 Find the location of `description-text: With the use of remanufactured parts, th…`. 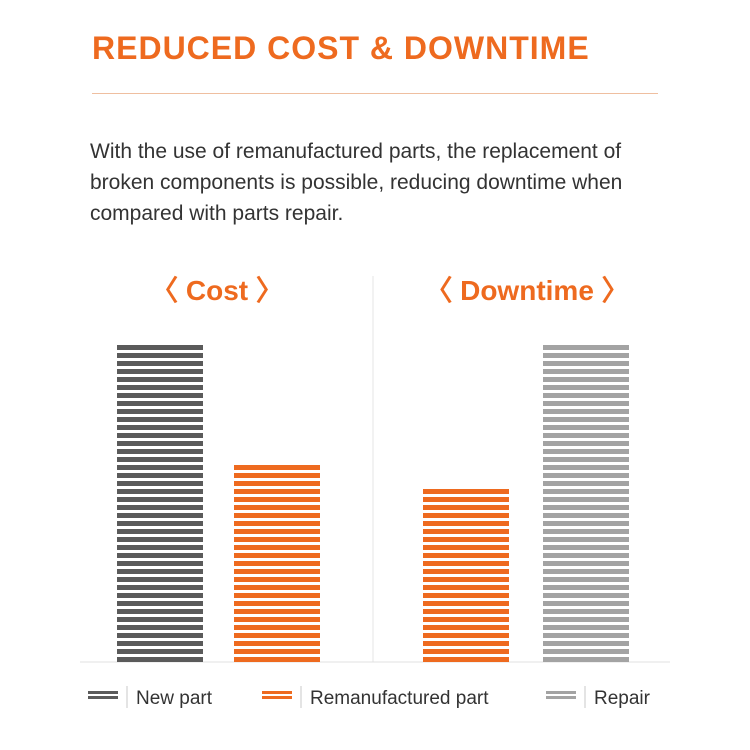

description-text: With the use of remanufactured parts, th… is located at coordinates (356, 182).